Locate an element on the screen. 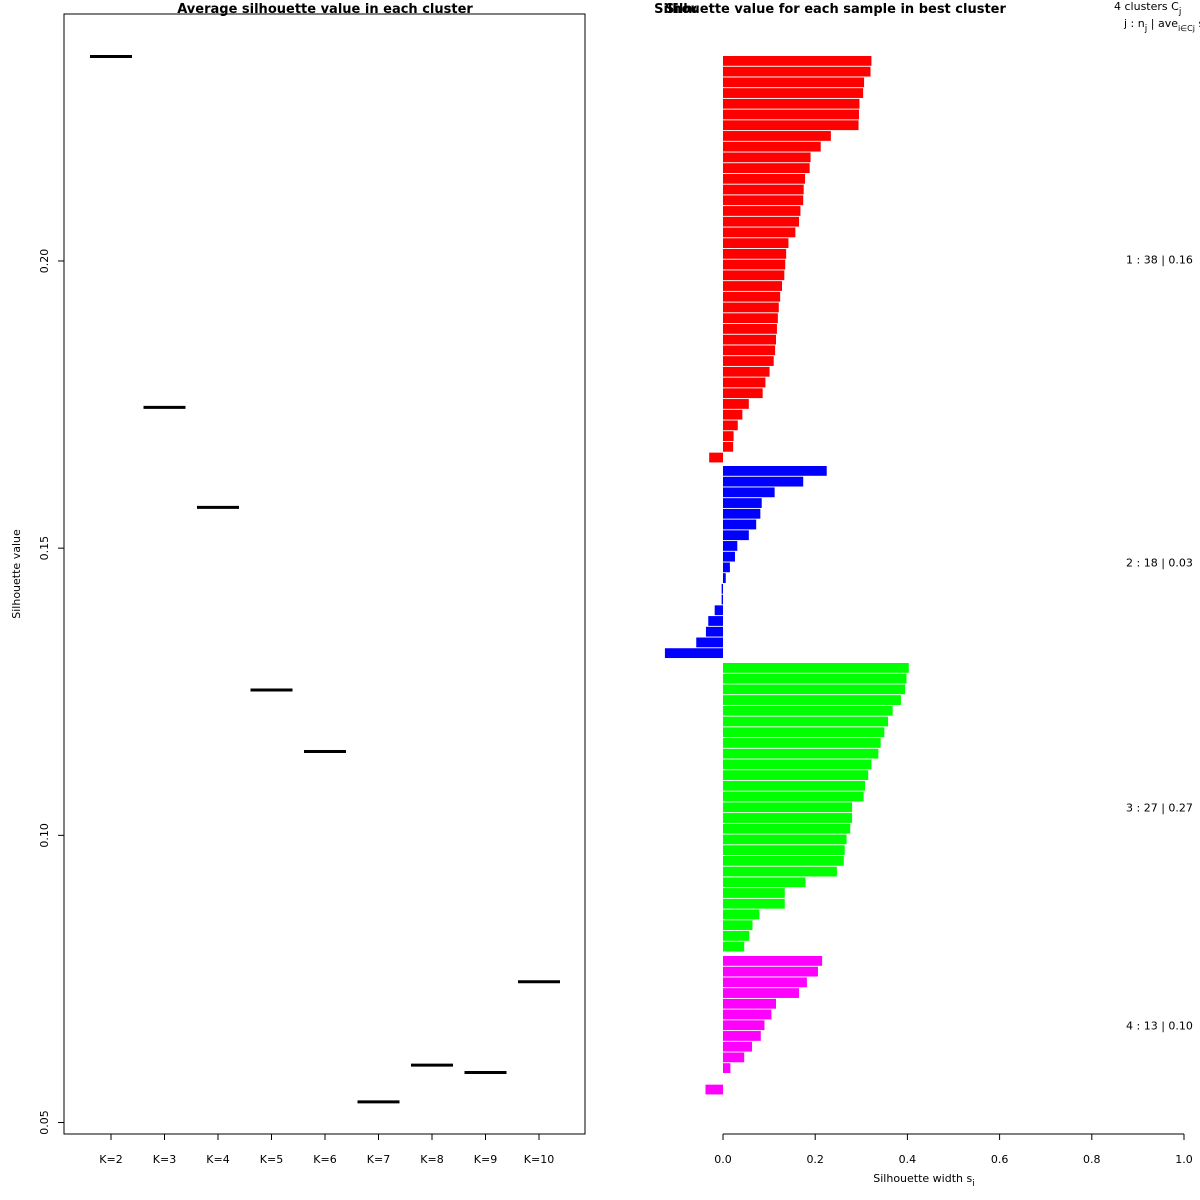 The image size is (1200, 1200). x-tick-label: K=4 is located at coordinates (217, 1159).